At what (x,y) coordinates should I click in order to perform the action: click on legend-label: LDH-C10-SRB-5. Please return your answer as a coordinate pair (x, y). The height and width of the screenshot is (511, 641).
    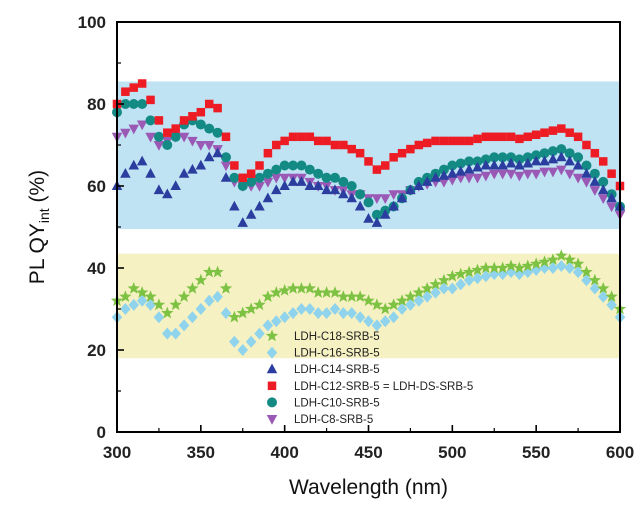
    Looking at the image, I should click on (337, 403).